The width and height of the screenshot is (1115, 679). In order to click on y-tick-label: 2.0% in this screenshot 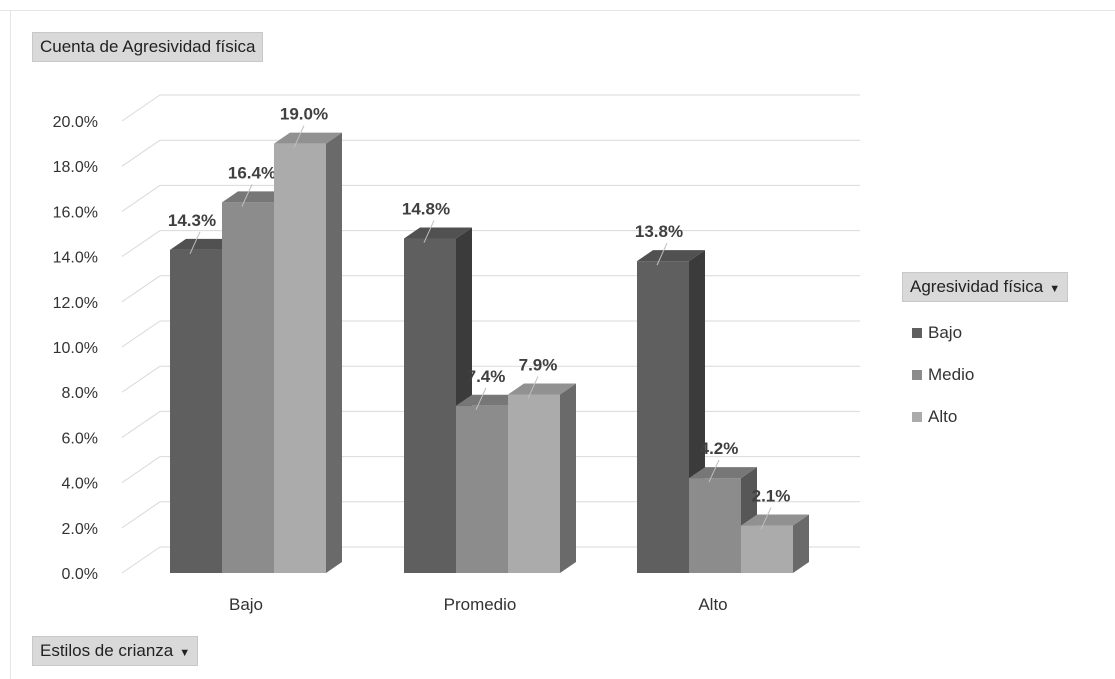, I will do `click(80, 529)`.